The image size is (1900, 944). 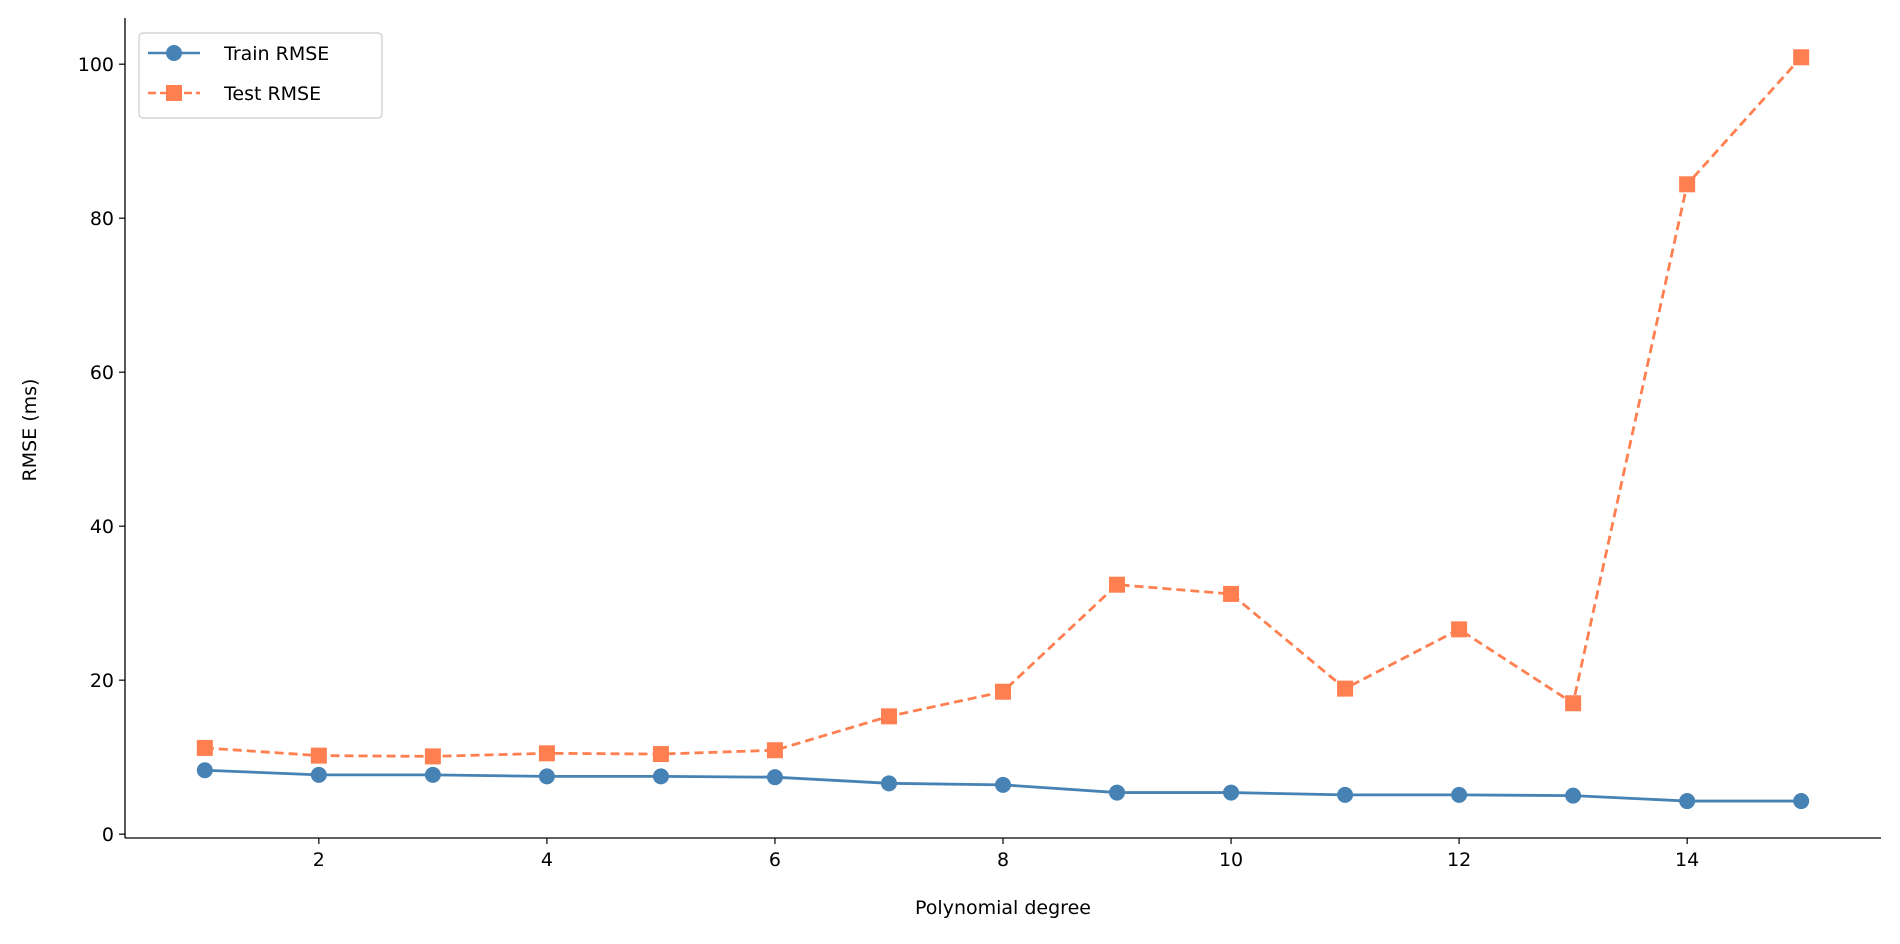 What do you see at coordinates (1459, 860) in the screenshot?
I see `x-tick-label: 12` at bounding box center [1459, 860].